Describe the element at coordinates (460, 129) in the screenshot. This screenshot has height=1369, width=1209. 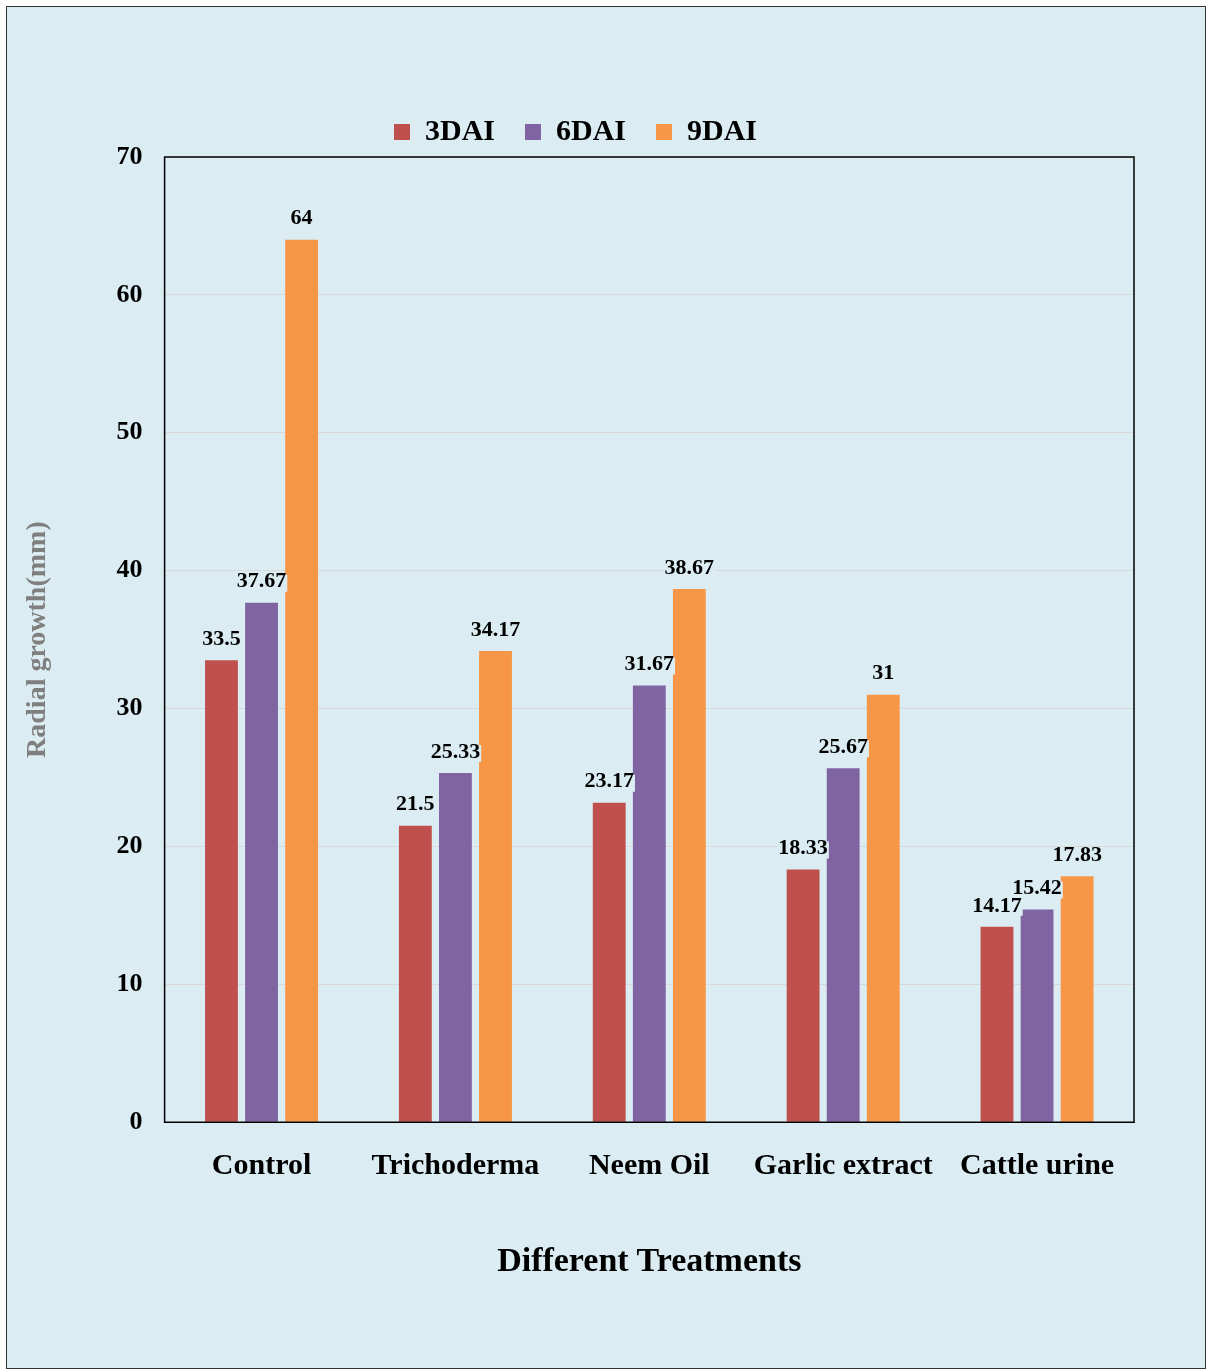
I see `legend-label: 3DAI` at that location.